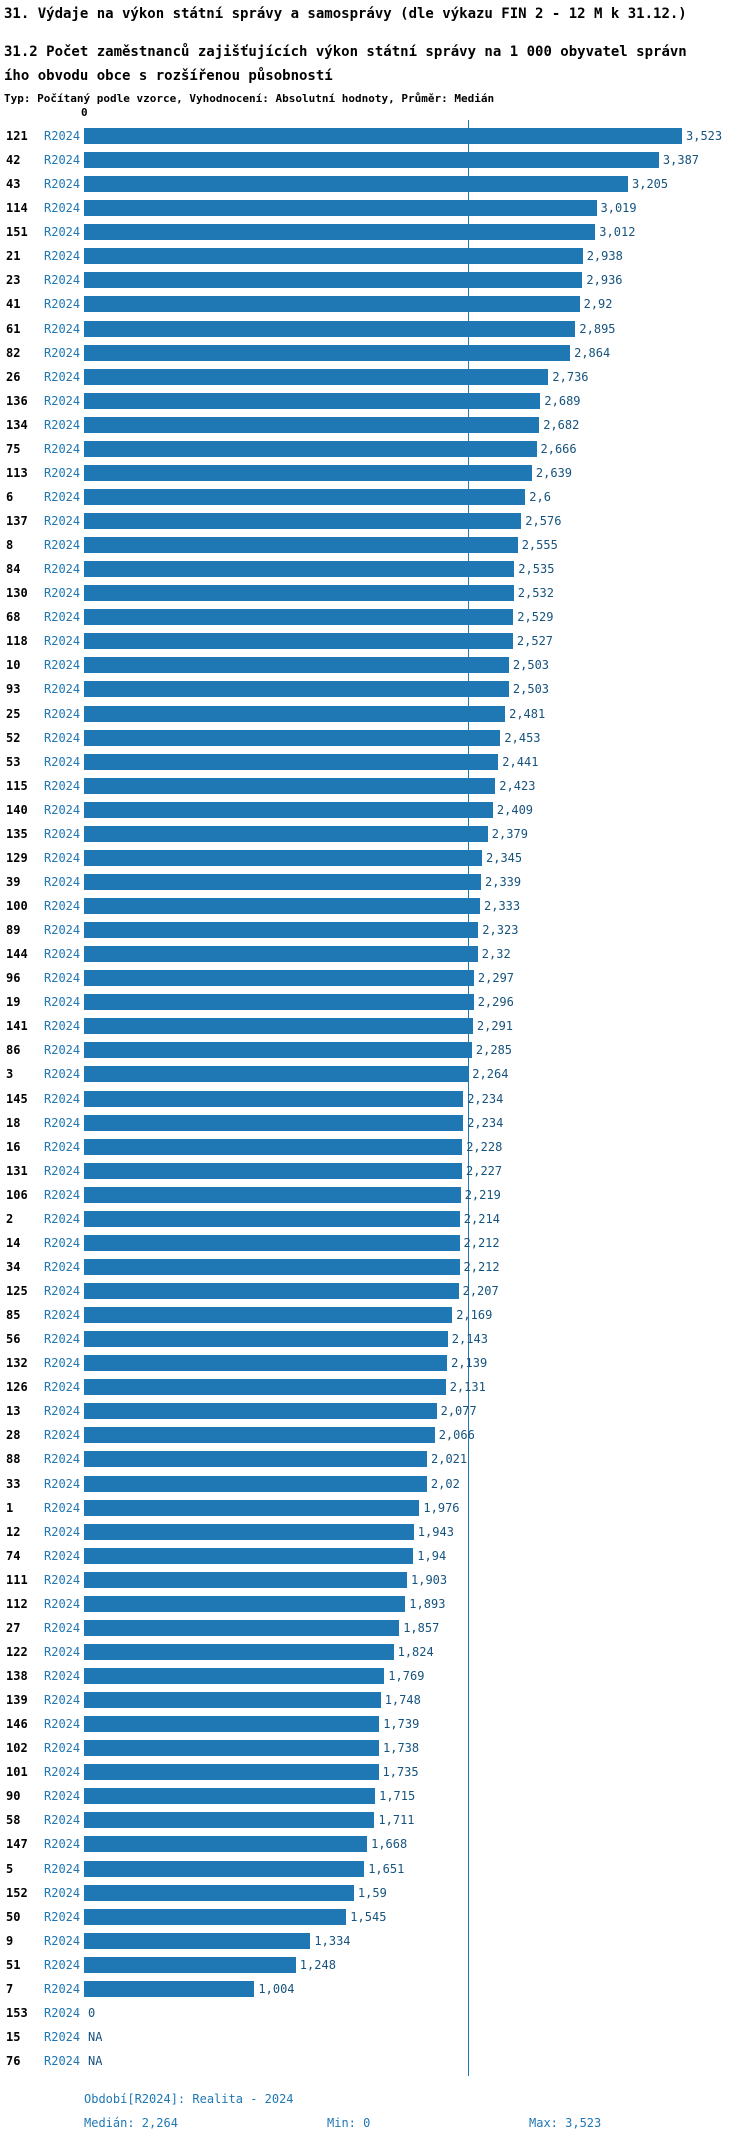  Describe the element at coordinates (484, 1146) in the screenshot. I see `bar-value-label: 2,228` at that location.